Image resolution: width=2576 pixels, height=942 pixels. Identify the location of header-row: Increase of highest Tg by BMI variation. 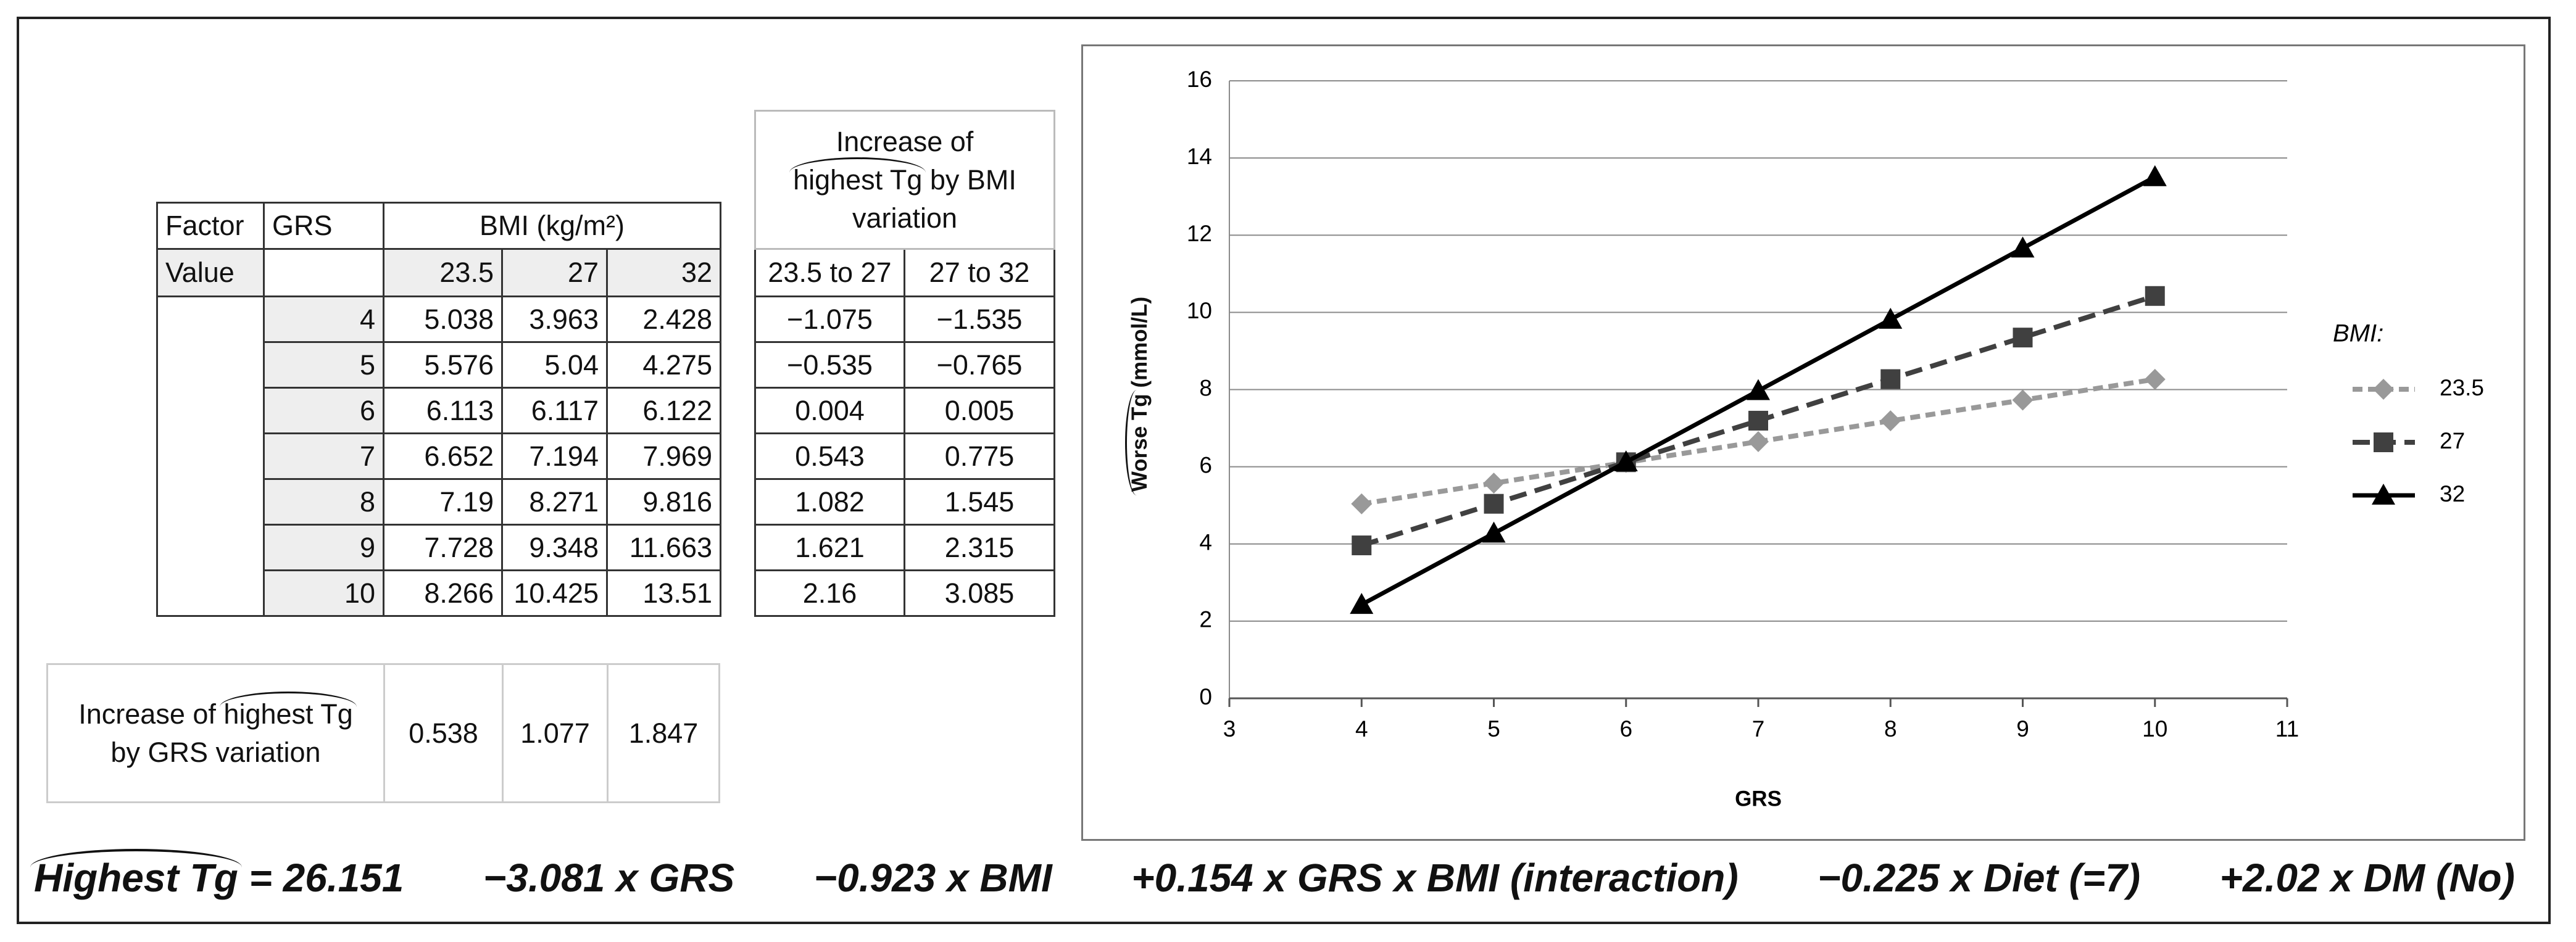
(905, 180).